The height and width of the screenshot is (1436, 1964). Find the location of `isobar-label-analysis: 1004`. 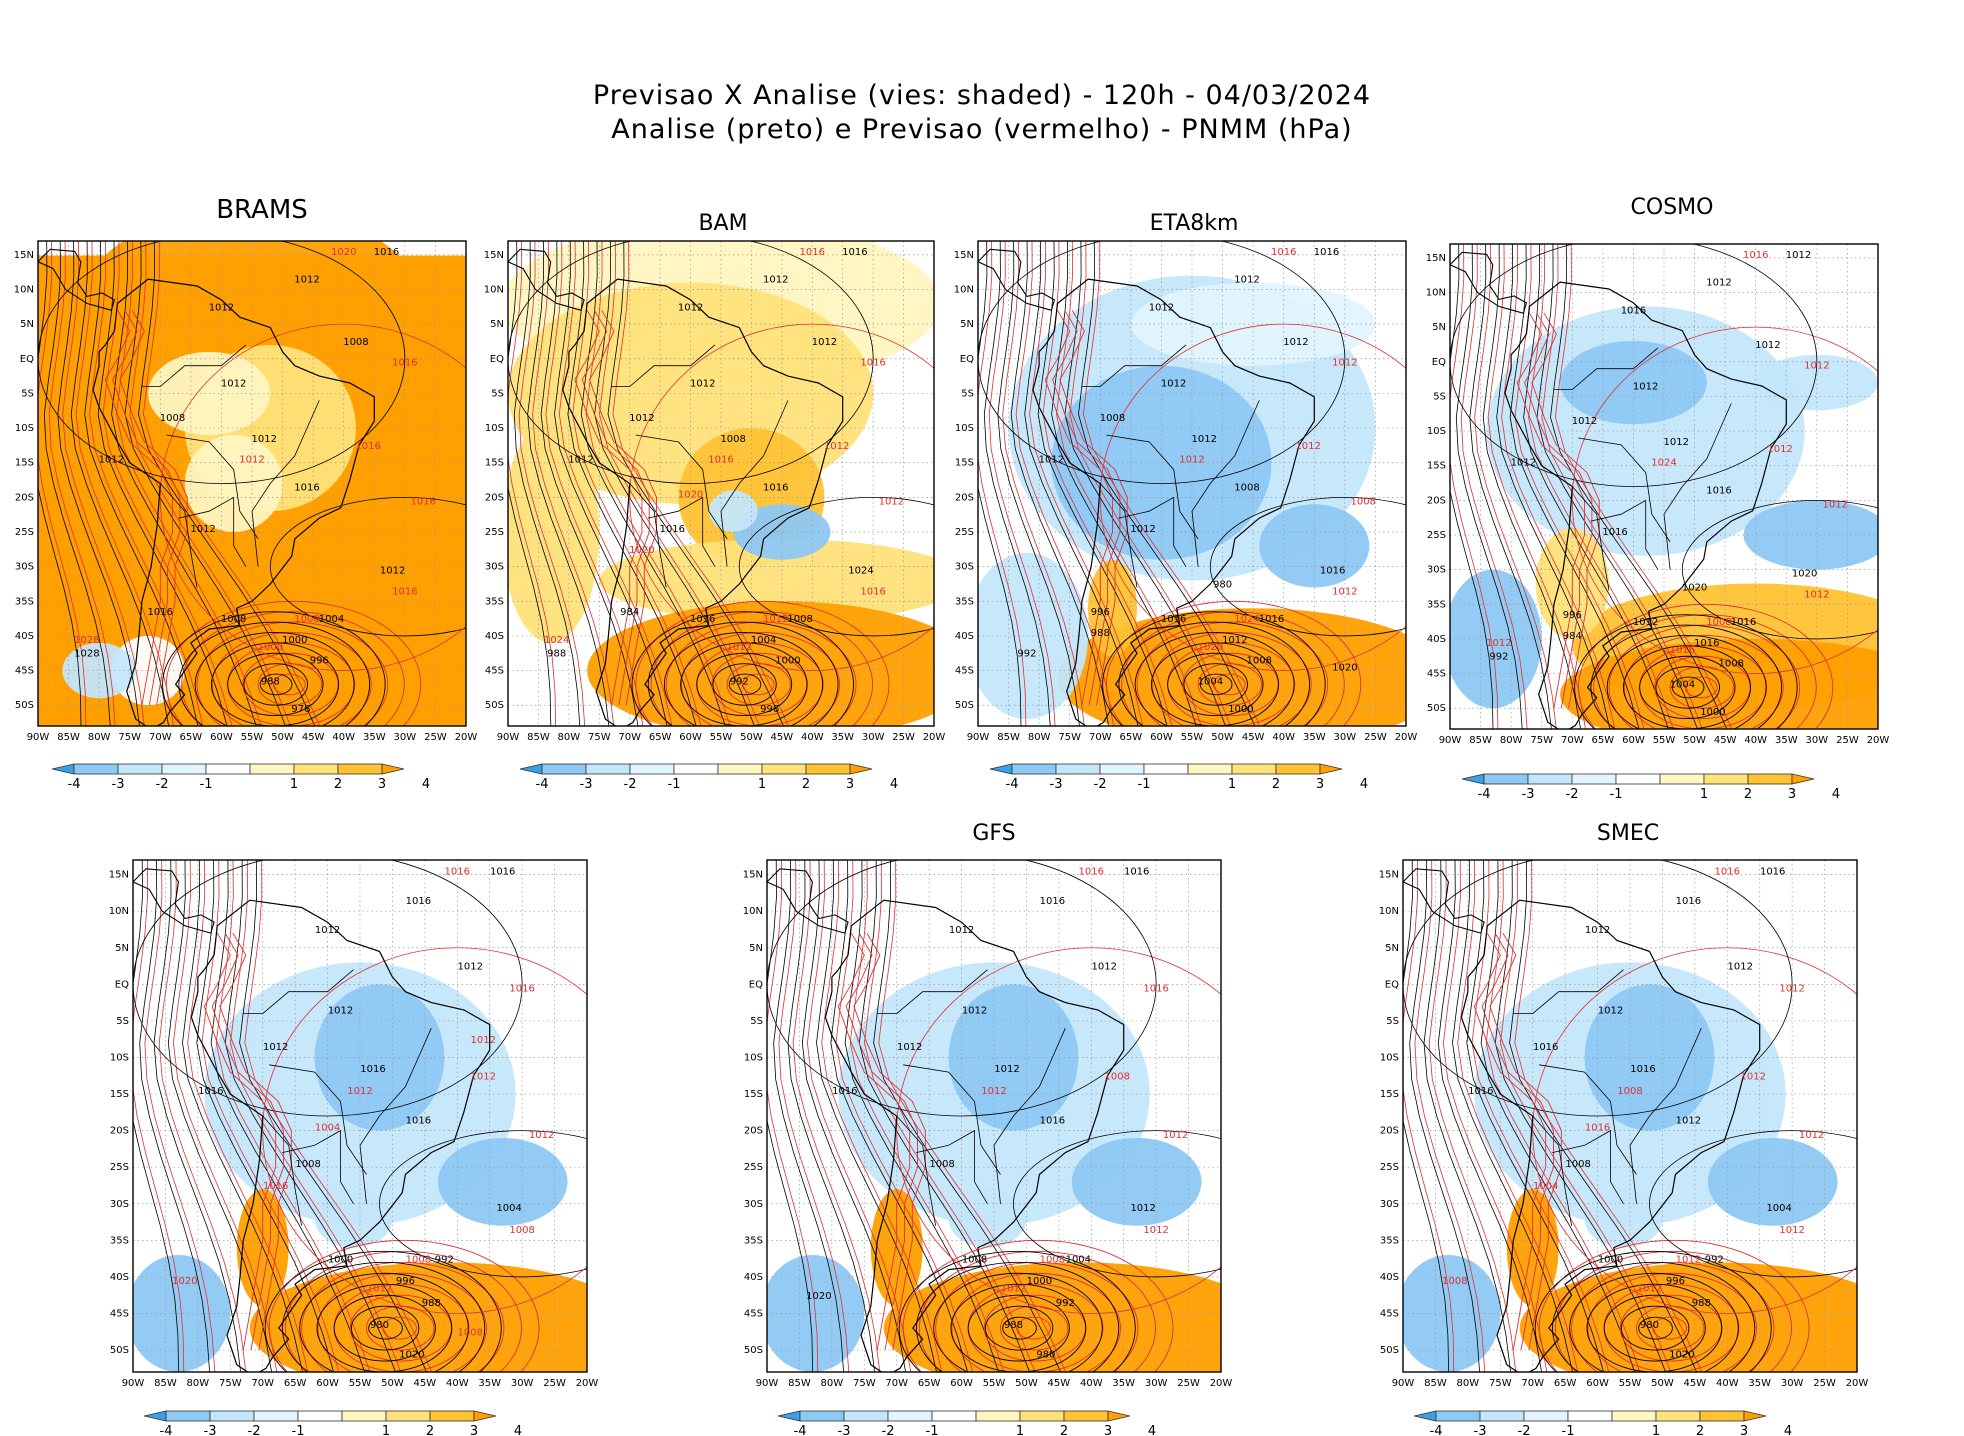

isobar-label-analysis: 1004 is located at coordinates (331, 619).